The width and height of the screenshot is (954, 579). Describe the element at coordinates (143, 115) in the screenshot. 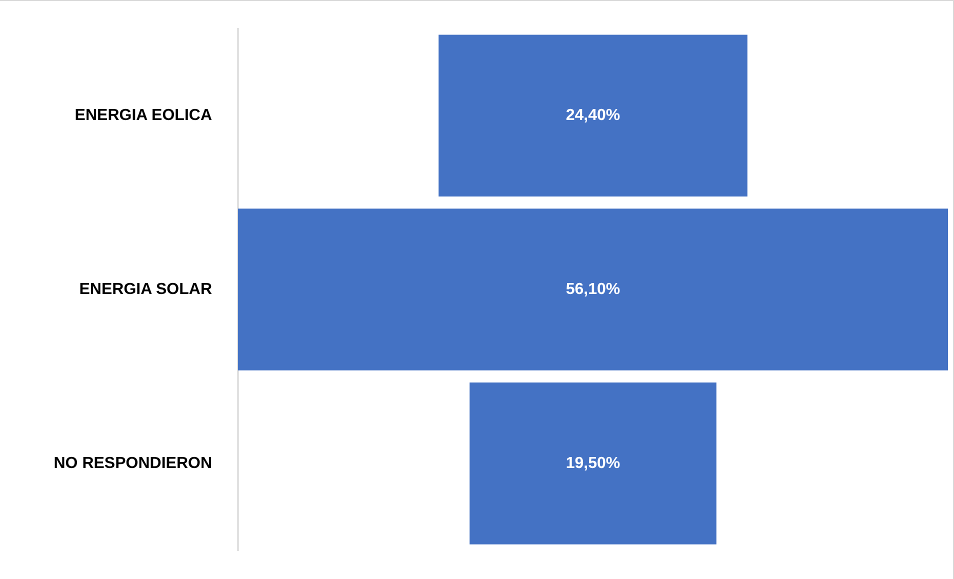

I see `category-label: ENERGIA EOLICA` at that location.